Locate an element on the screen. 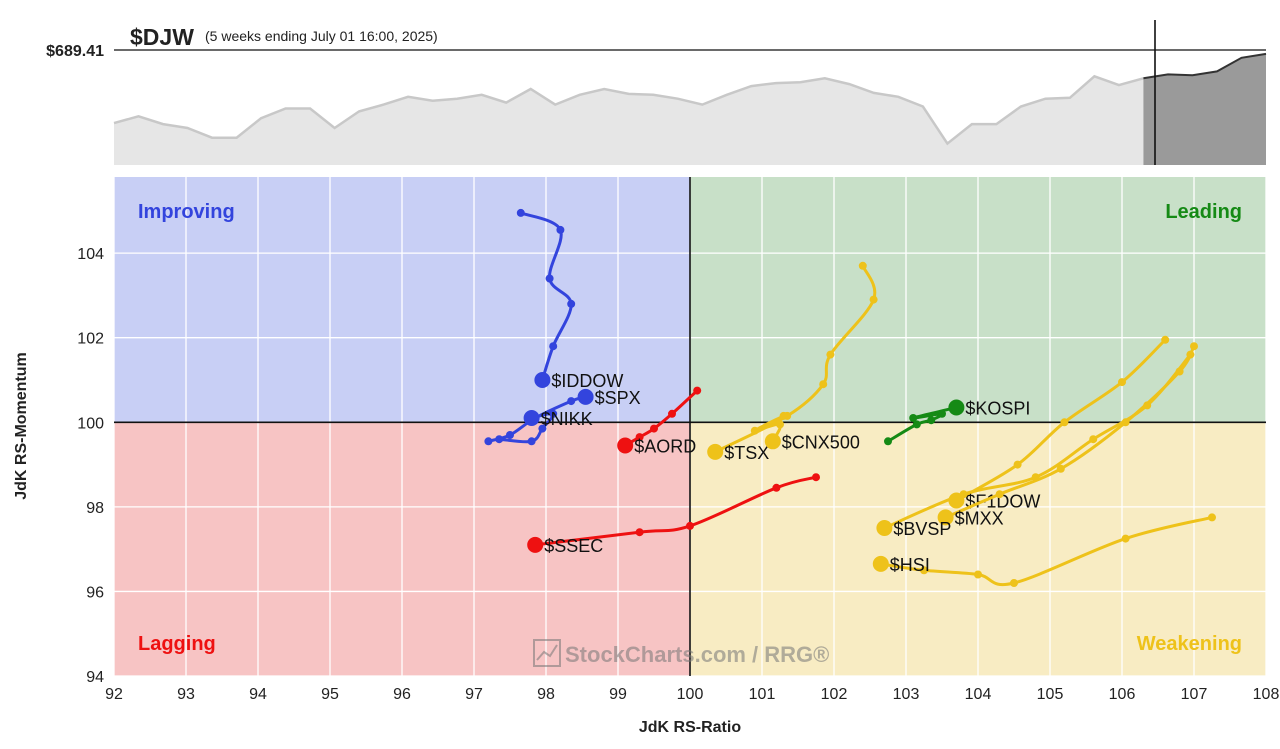  x-tick-label: 104 is located at coordinates (978, 694).